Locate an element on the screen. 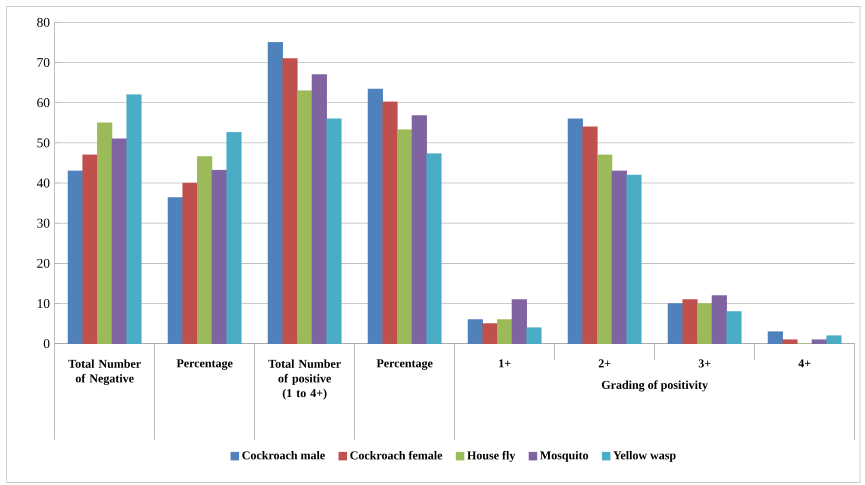 Image resolution: width=865 pixels, height=485 pixels. legend-label: Cockroach female is located at coordinates (396, 455).